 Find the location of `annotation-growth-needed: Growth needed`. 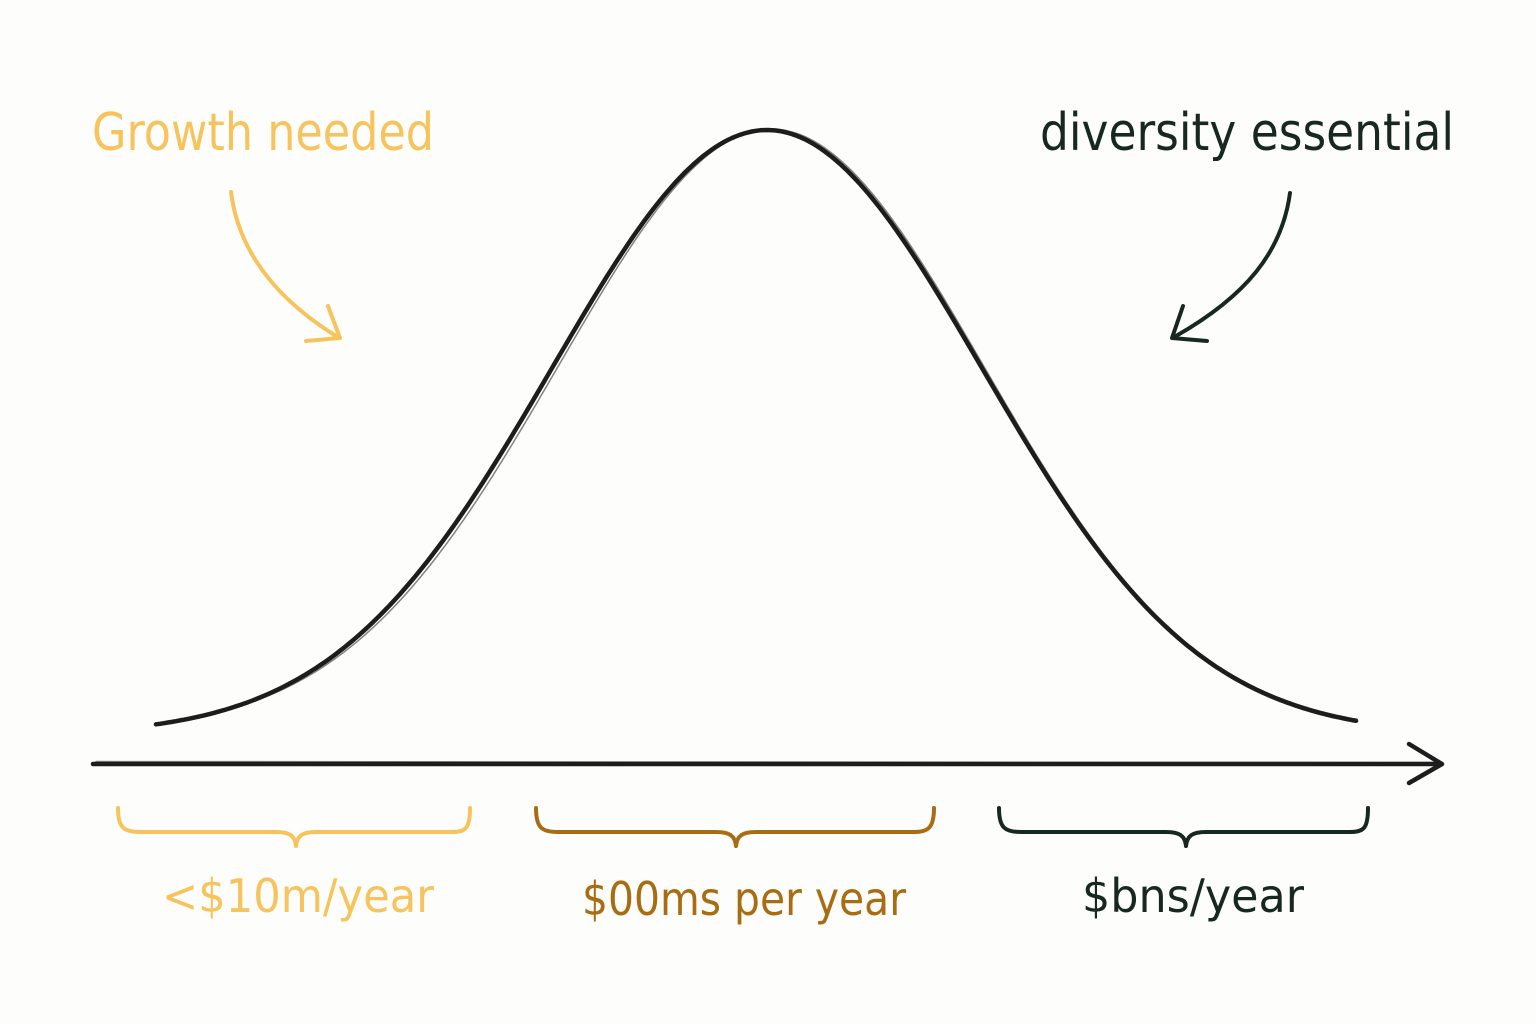

annotation-growth-needed: Growth needed is located at coordinates (263, 133).